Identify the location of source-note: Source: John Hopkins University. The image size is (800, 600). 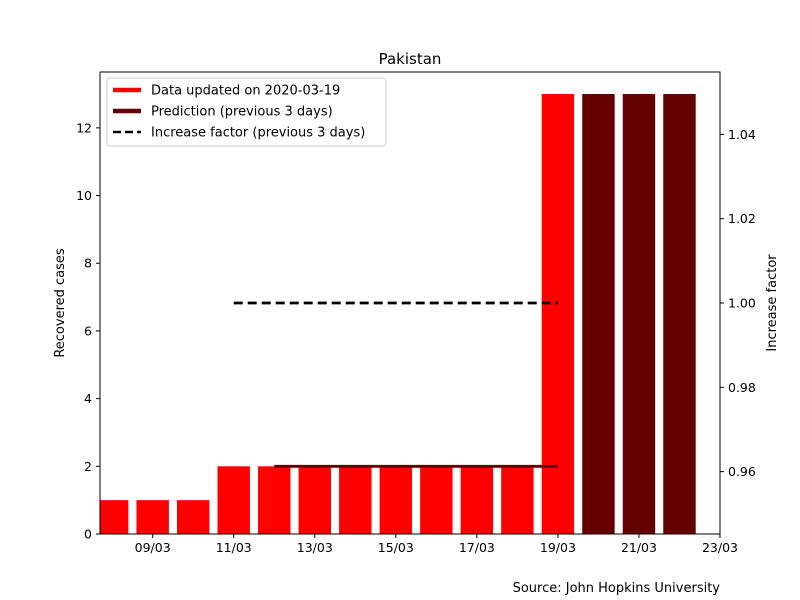
(617, 588).